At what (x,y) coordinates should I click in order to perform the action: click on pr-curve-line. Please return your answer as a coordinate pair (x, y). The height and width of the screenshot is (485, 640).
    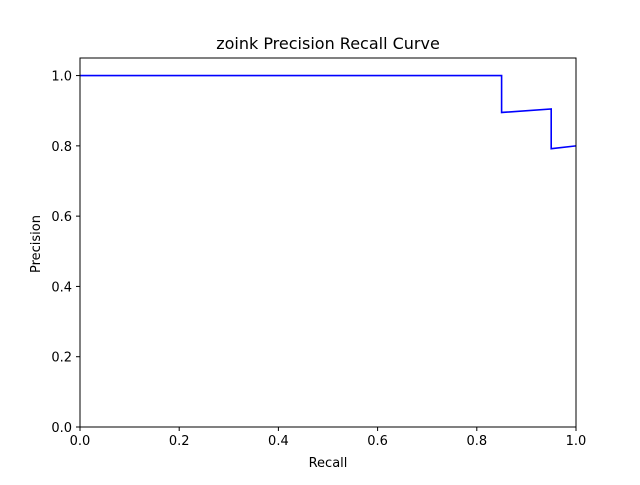
    Looking at the image, I should click on (328, 112).